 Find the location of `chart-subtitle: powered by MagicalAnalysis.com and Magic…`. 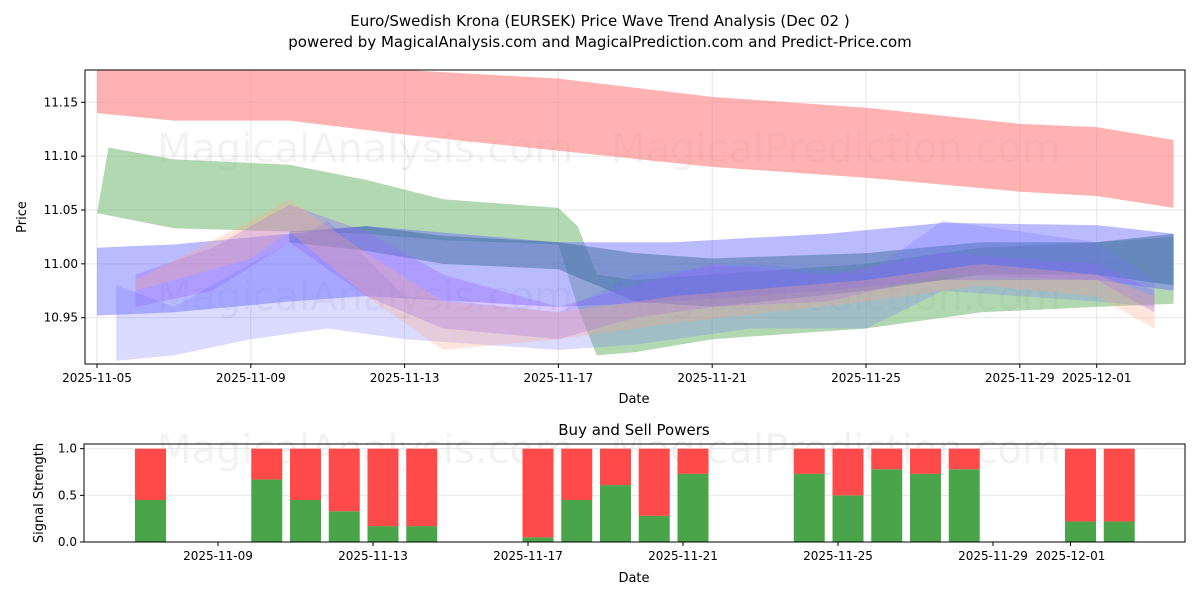

chart-subtitle: powered by MagicalAnalysis.com and Magic… is located at coordinates (600, 42).